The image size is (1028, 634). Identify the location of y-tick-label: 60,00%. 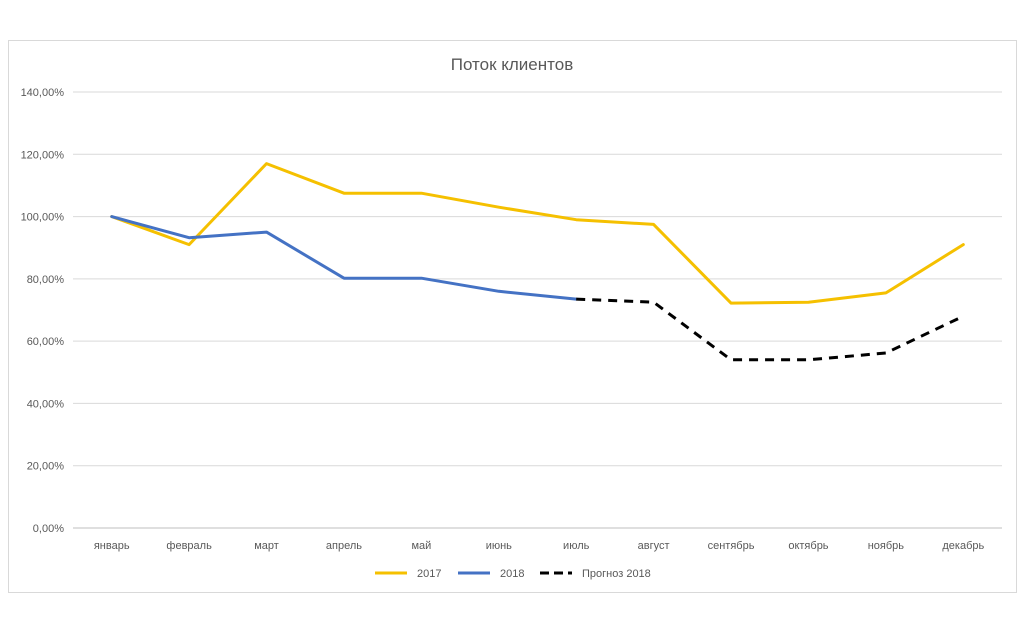
(46, 342).